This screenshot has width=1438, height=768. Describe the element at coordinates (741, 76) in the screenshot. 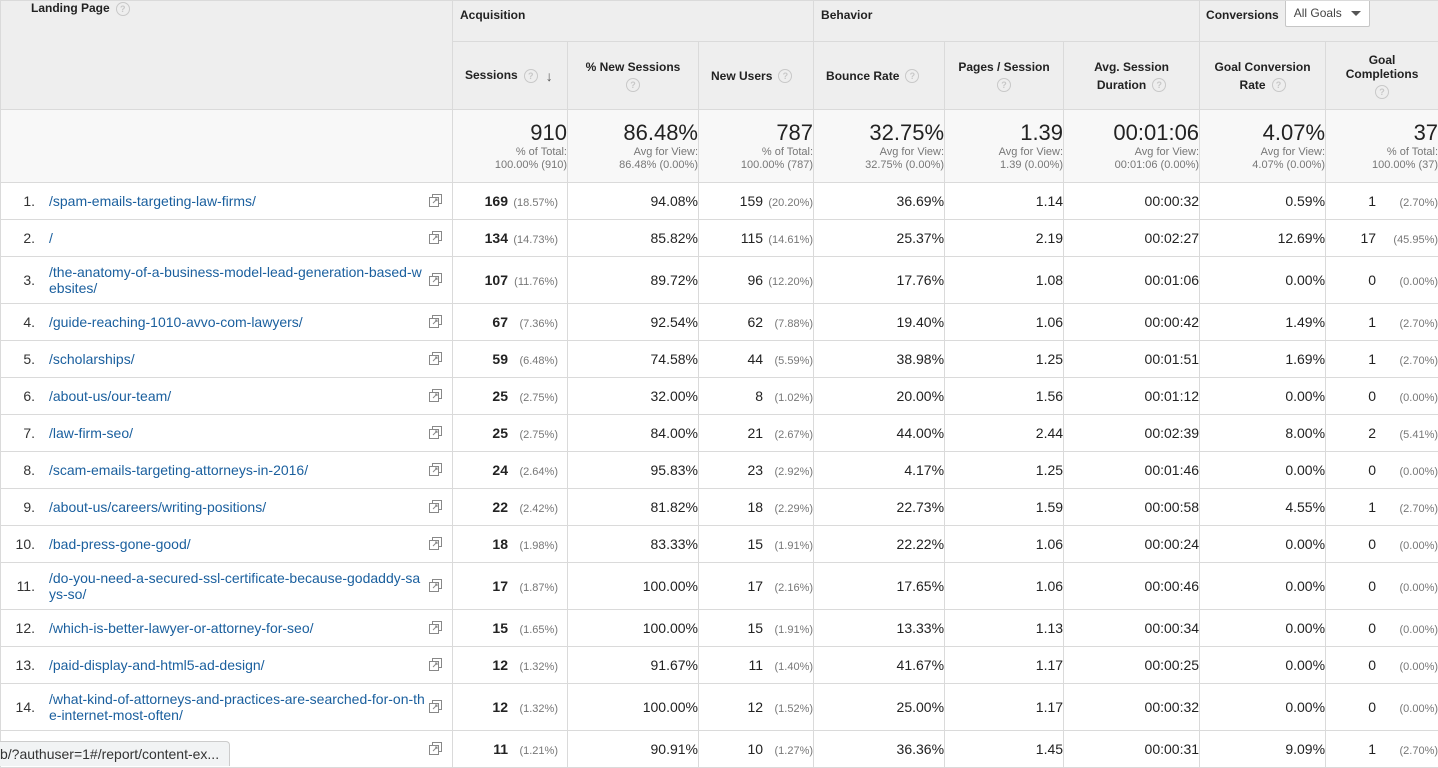

I see `new-users-header-label: New Users` at that location.